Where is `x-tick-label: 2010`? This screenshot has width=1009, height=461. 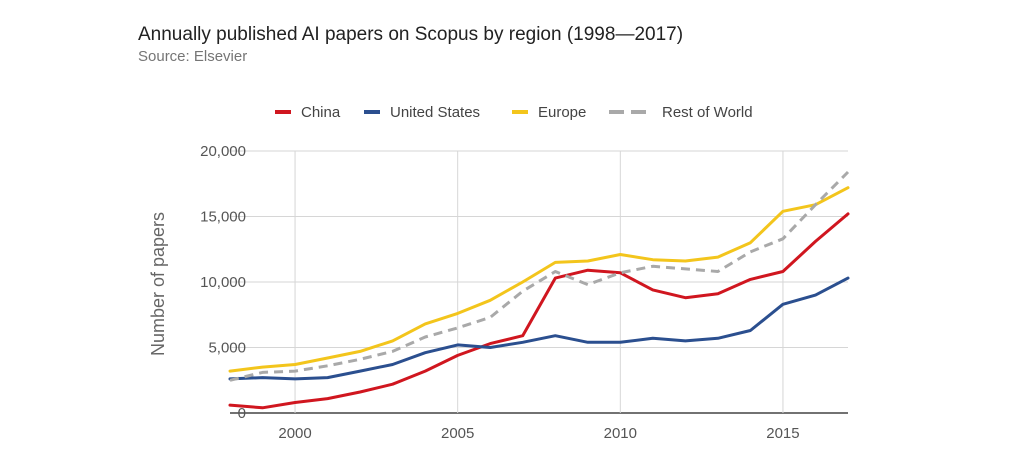
x-tick-label: 2010 is located at coordinates (620, 433).